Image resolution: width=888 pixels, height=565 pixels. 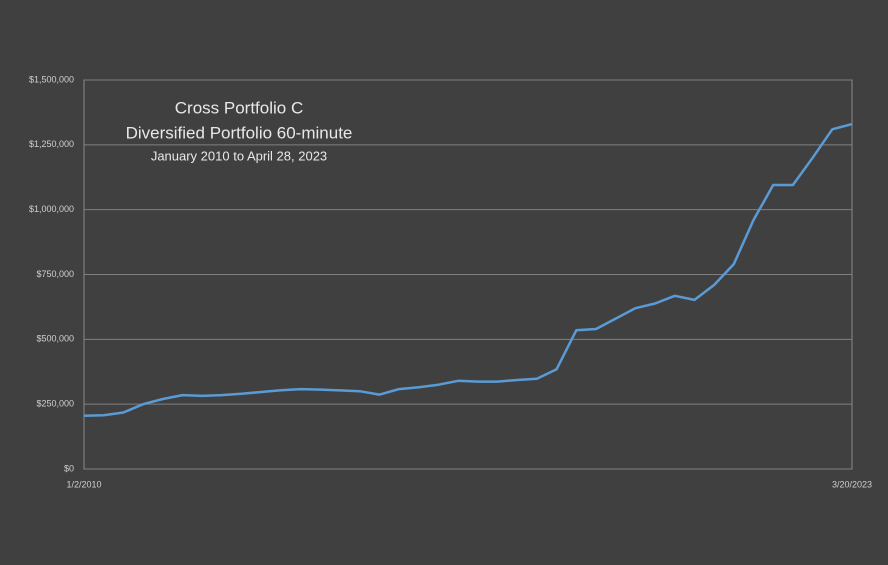 I want to click on chart-subtitle: Diversified Portfolio 60-minute, so click(x=239, y=132).